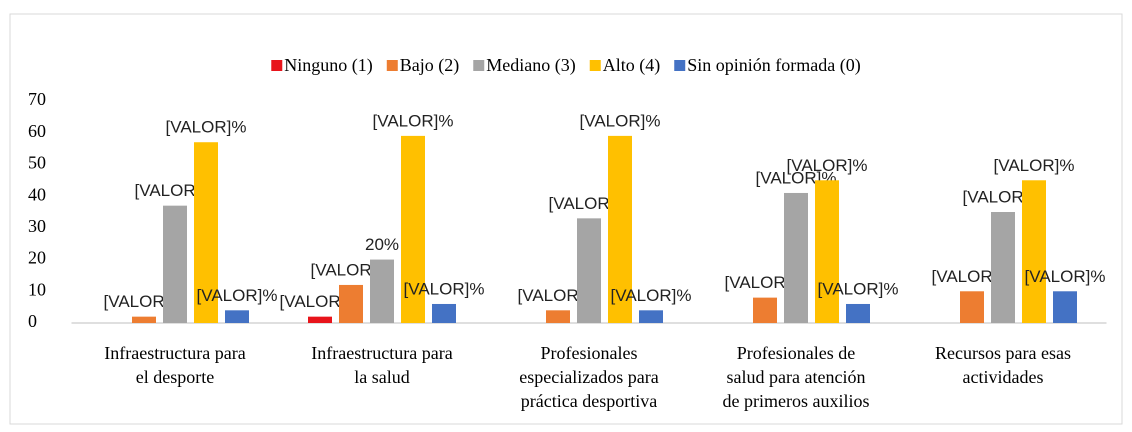  What do you see at coordinates (381, 365) in the screenshot?
I see `x-tick-label: Infraestructura para la salud` at bounding box center [381, 365].